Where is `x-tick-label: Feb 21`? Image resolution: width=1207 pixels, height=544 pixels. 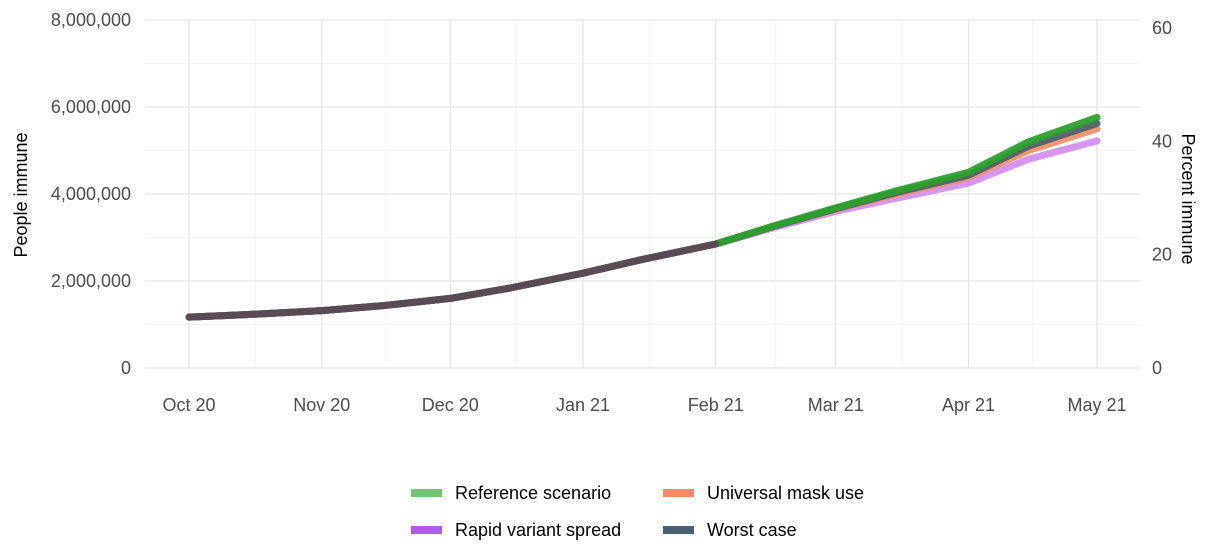 x-tick-label: Feb 21 is located at coordinates (716, 405).